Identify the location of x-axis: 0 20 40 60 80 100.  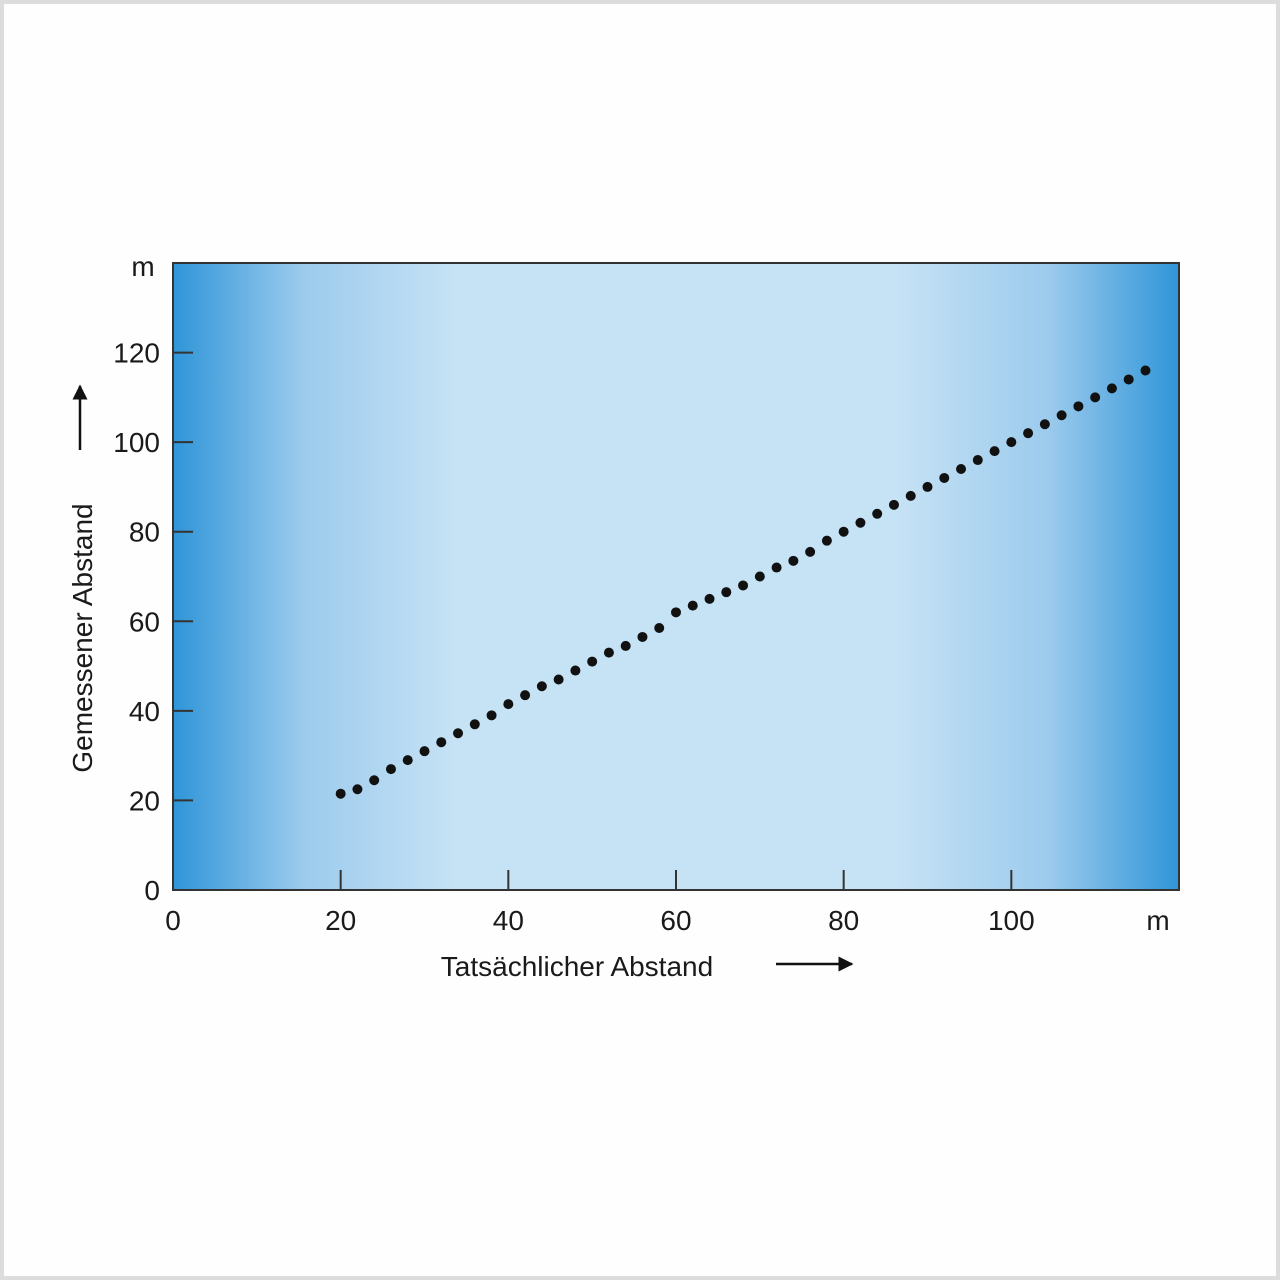
(600, 903).